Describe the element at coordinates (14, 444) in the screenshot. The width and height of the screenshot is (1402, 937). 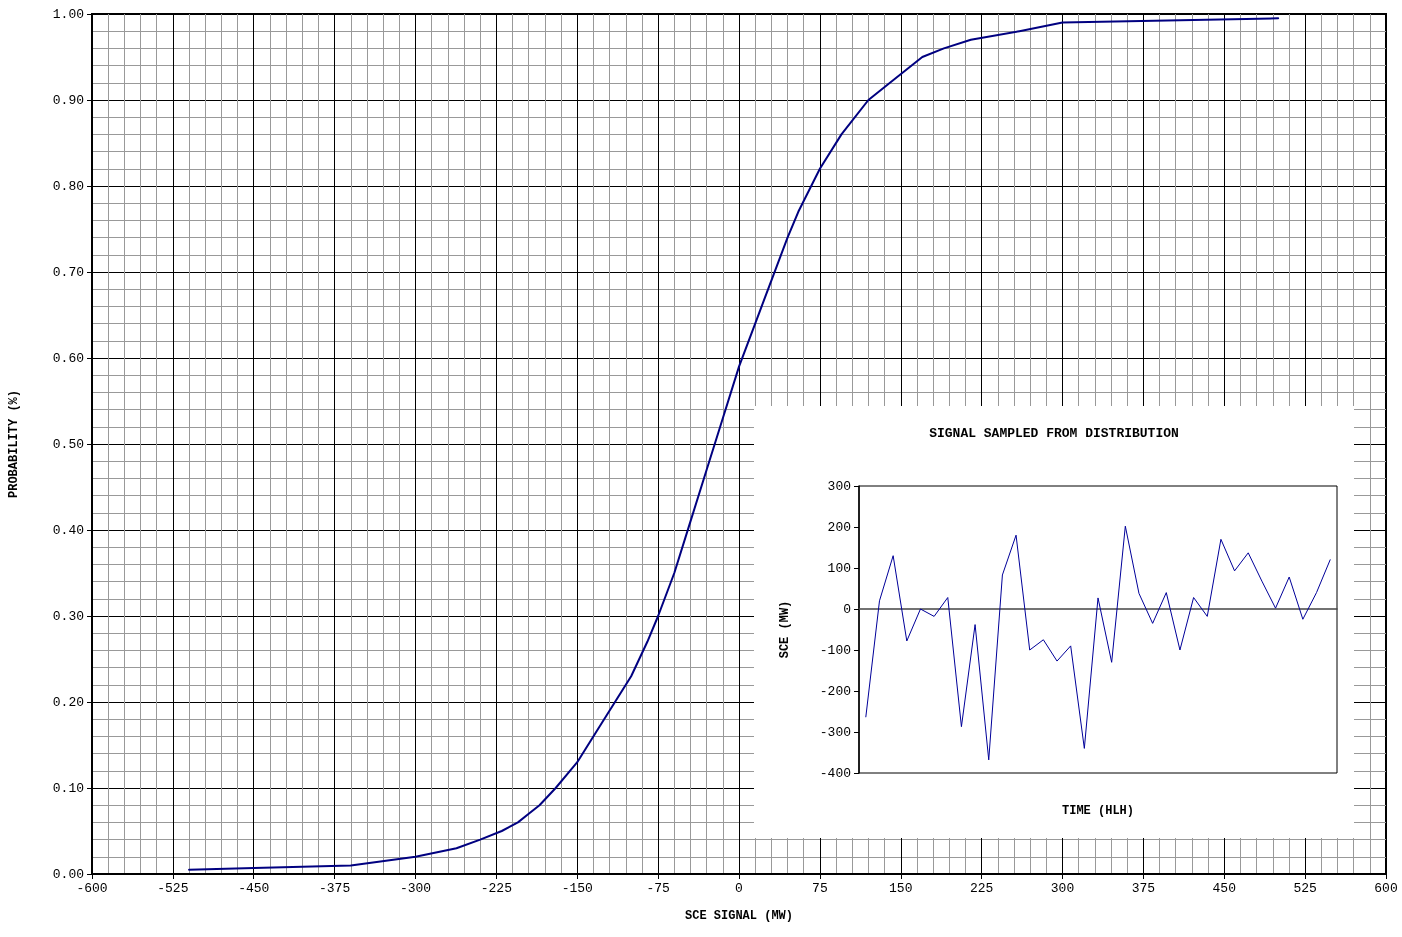
I see `y-axis-title: PROBABILITY (%)` at that location.